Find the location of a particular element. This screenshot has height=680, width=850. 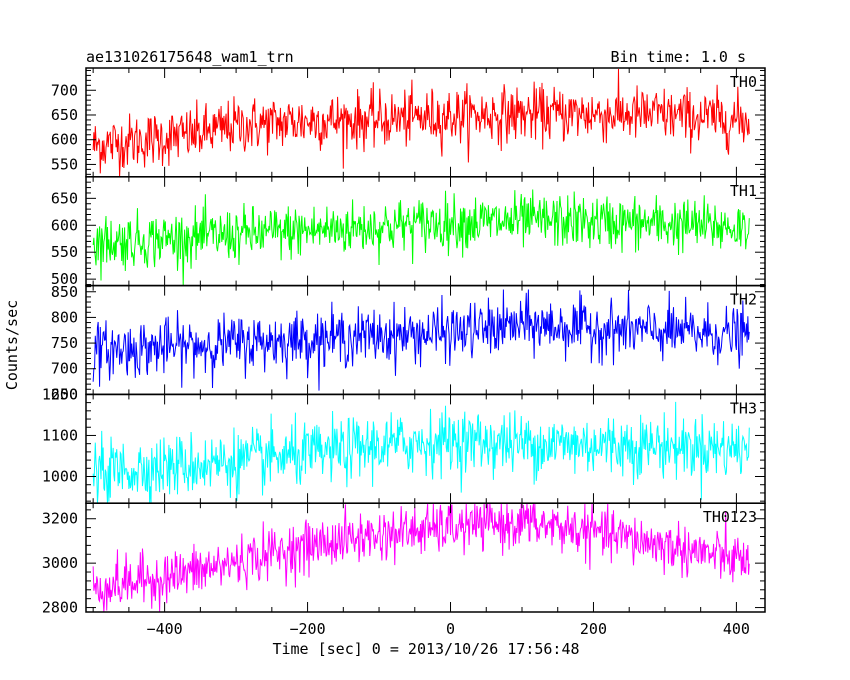

panel-th3-ytick-label: 1200 is located at coordinates (60, 394).